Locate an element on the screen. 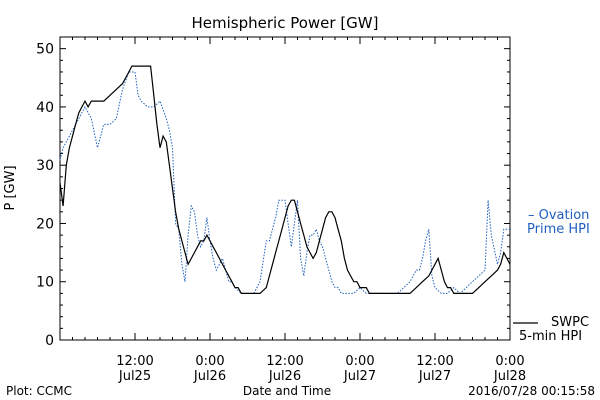 Image resolution: width=600 pixels, height=400 pixels. y-tick-label: 20 is located at coordinates (45, 224).